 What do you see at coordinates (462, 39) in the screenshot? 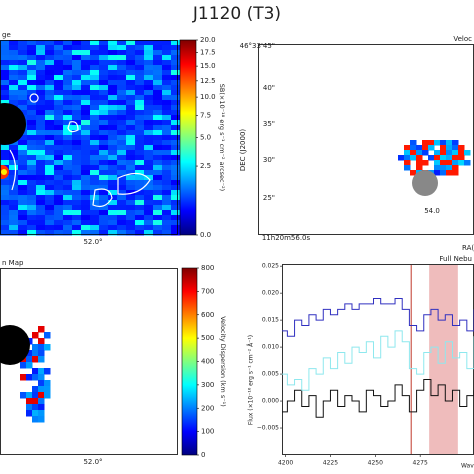
I see `panel-title: Veloc` at bounding box center [462, 39].